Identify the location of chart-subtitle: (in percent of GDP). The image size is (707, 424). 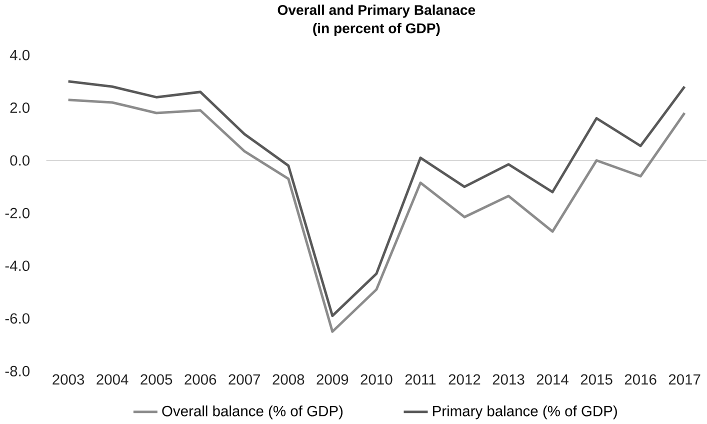
(376, 29).